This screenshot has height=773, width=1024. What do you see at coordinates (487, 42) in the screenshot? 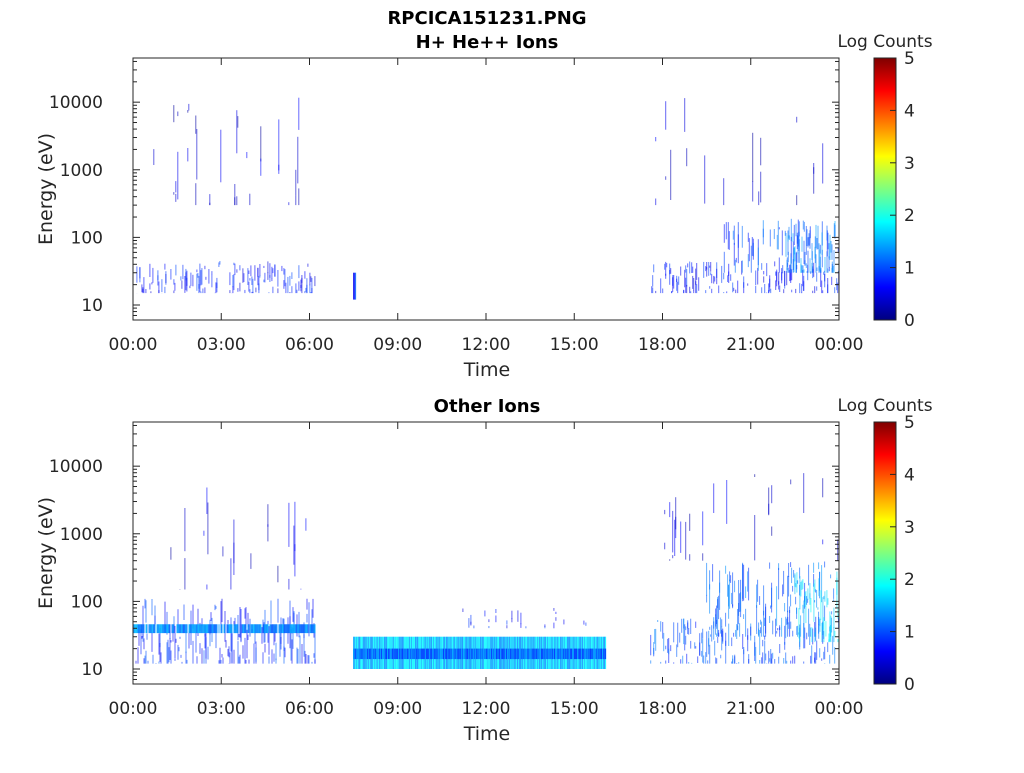
I see `panel-title: H+ He++ Ions` at bounding box center [487, 42].